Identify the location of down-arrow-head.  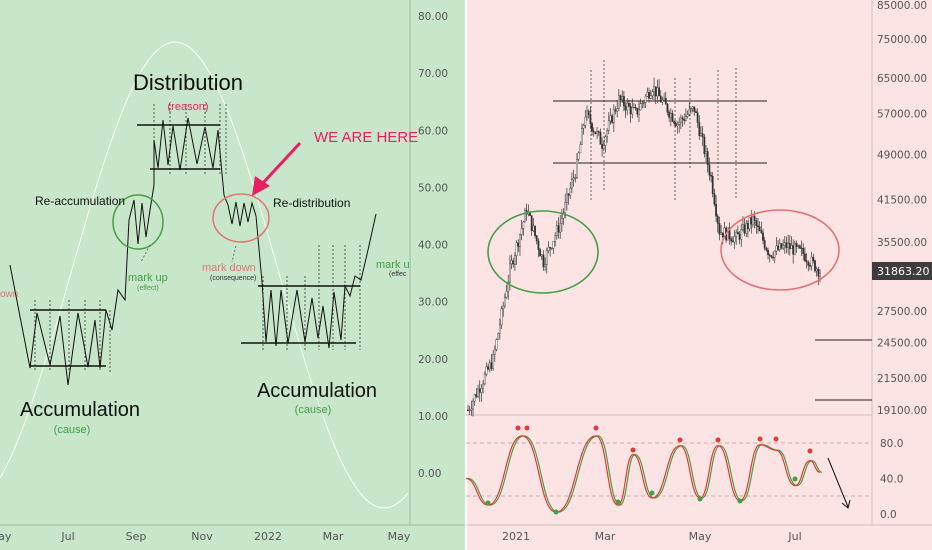
(846, 504).